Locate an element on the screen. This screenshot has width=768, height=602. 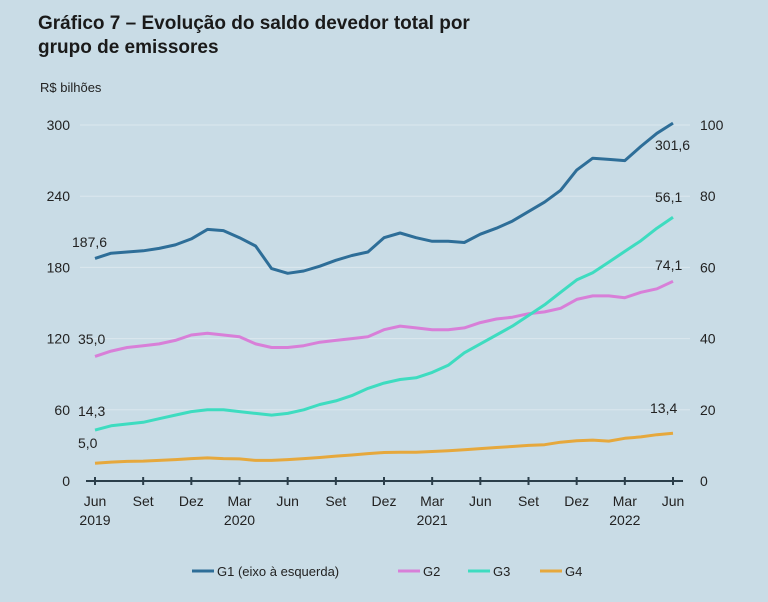
data-label-end: 13,4 is located at coordinates (663, 408).